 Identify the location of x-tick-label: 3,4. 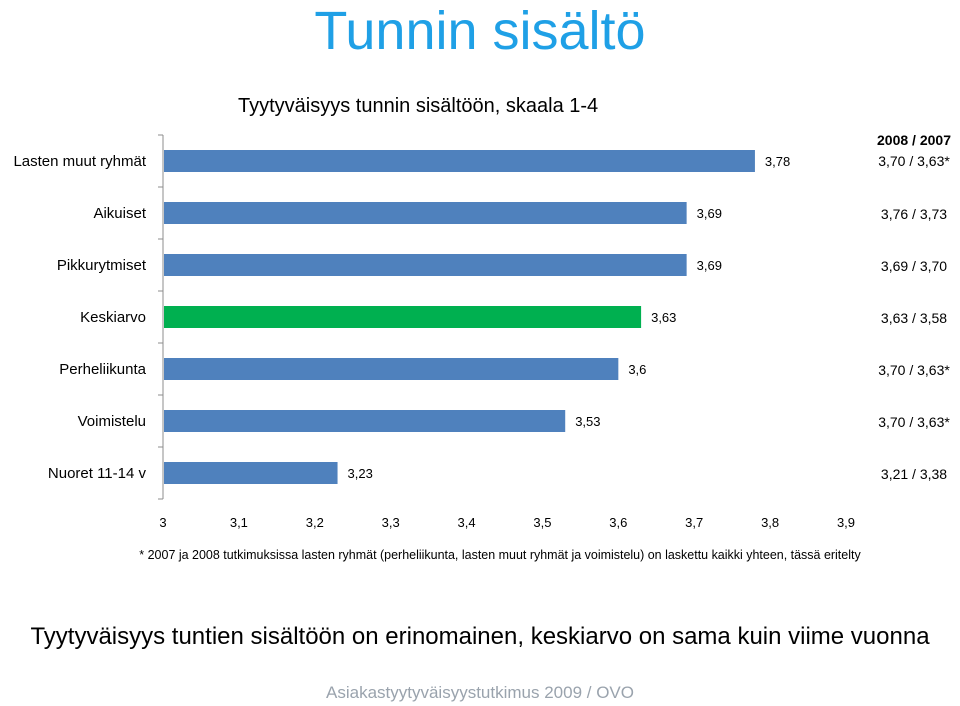
(467, 522).